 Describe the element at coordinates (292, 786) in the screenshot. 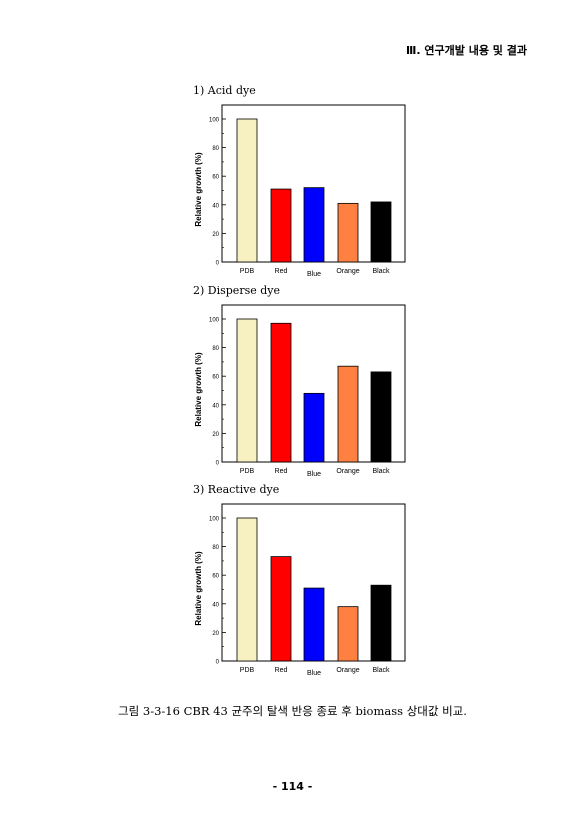

I see `page-number: - 114 -` at that location.